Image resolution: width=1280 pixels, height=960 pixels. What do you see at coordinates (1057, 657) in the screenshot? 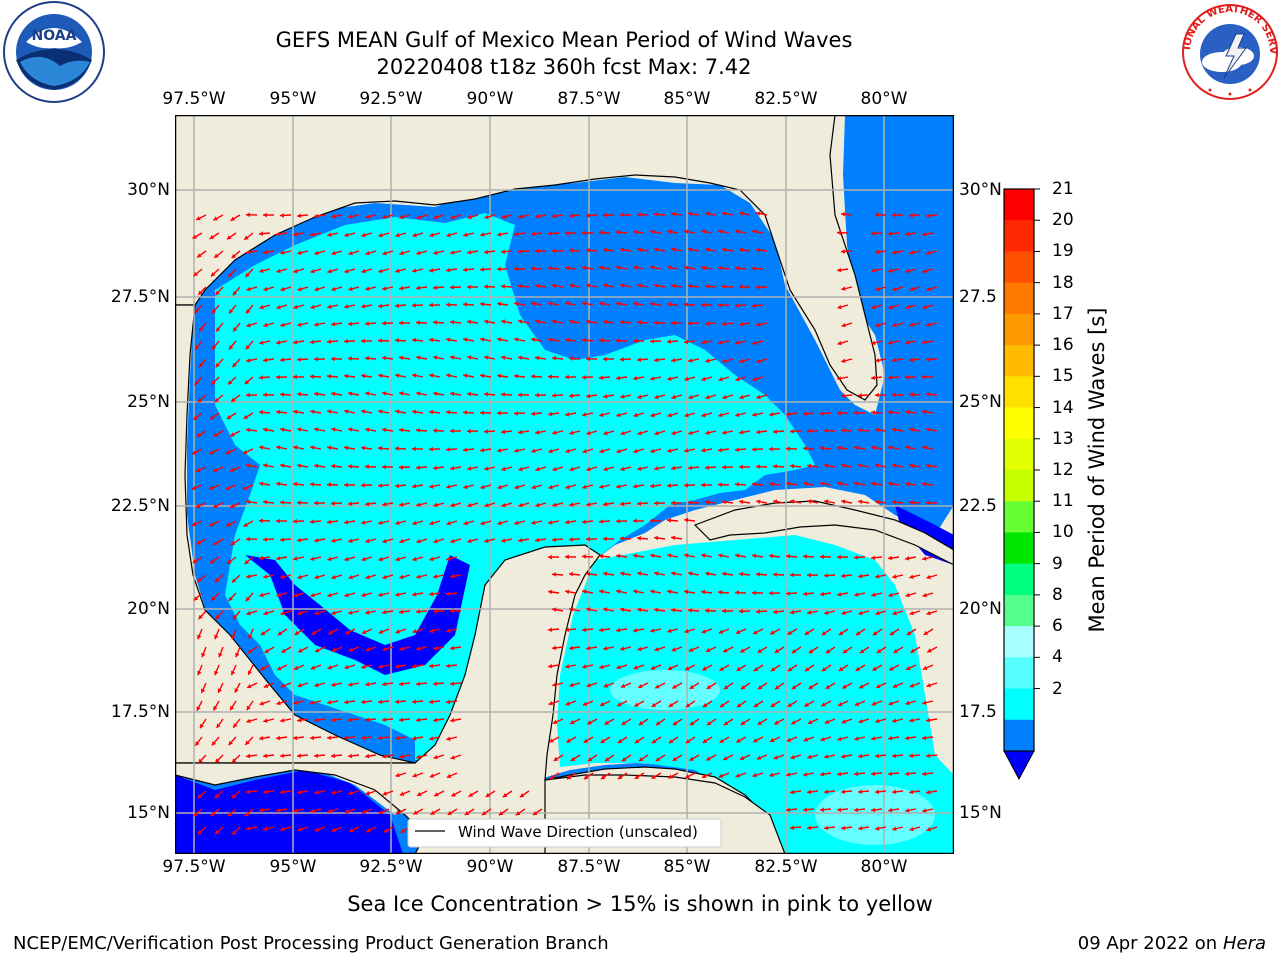
I see `colorbar-tick-label: 4` at bounding box center [1057, 657].